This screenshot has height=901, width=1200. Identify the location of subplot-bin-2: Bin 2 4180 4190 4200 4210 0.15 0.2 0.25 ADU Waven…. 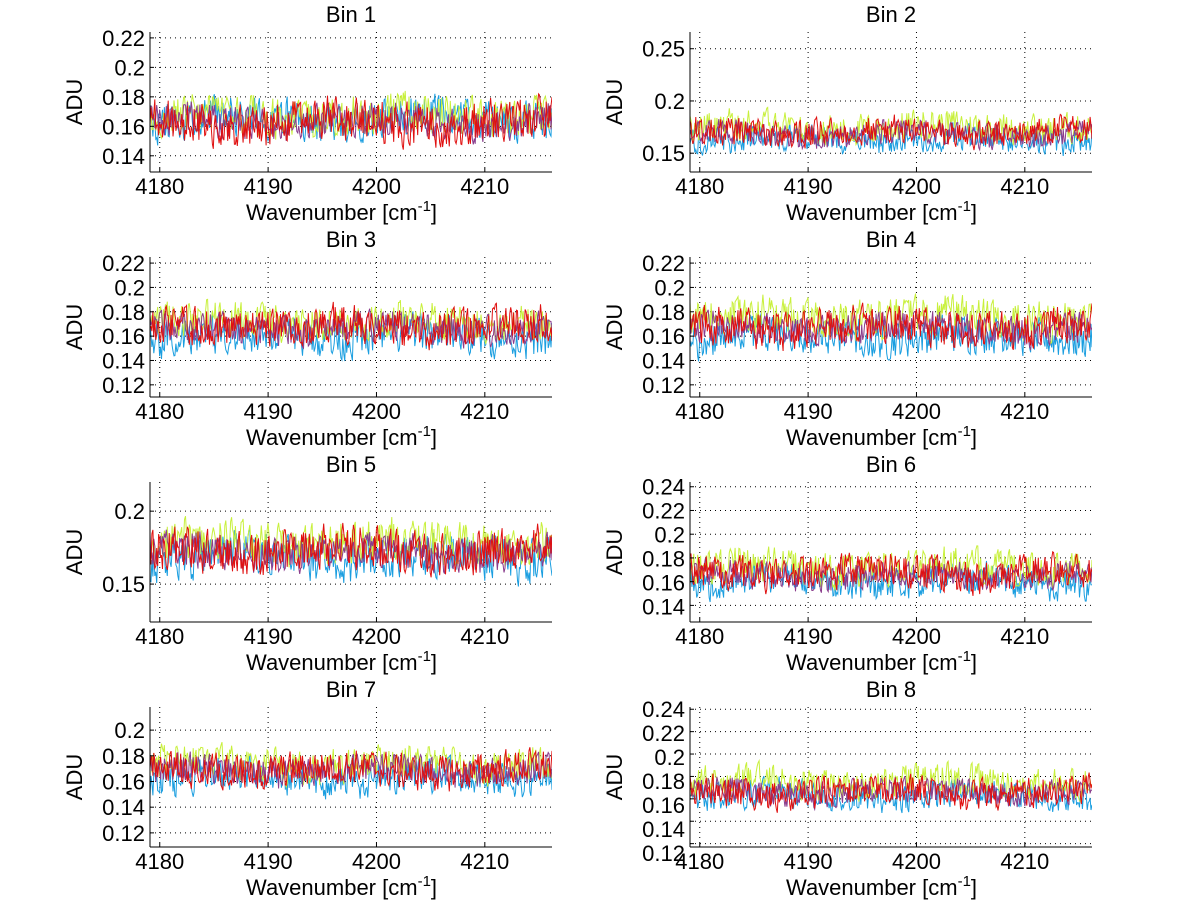
(847, 113).